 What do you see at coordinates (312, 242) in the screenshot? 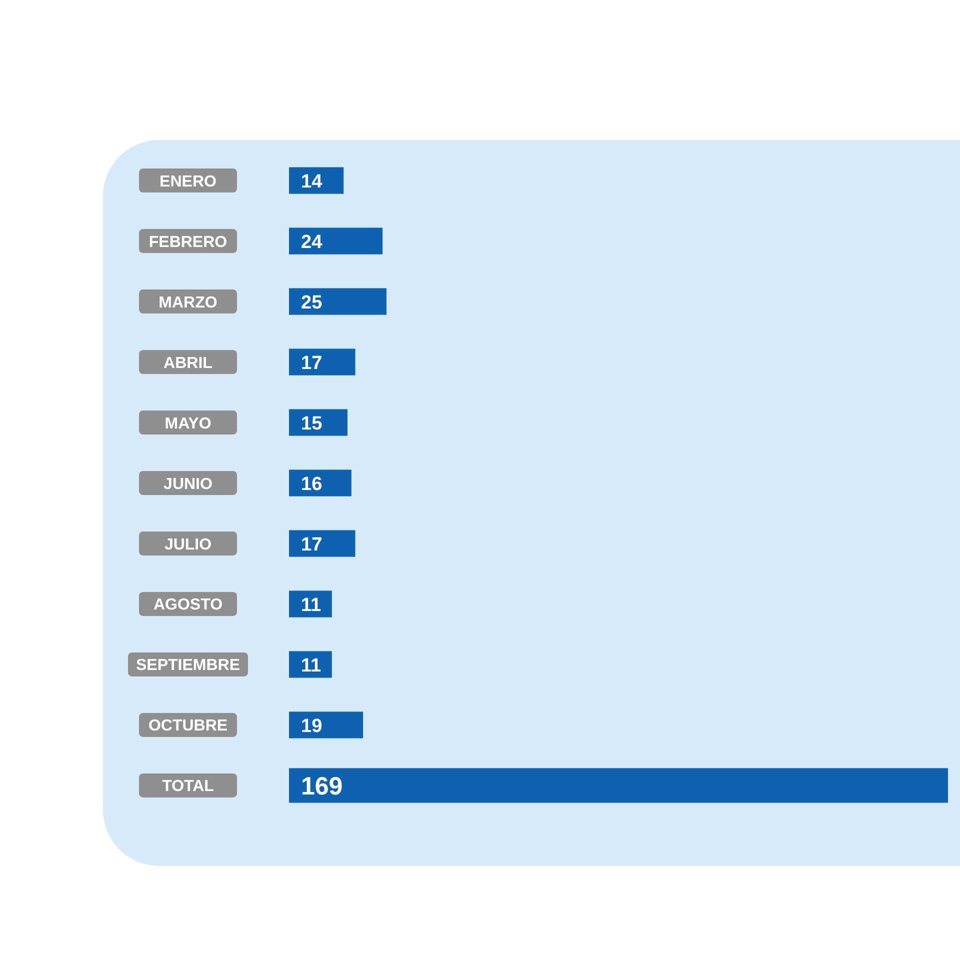
I see `data-label: 24` at bounding box center [312, 242].